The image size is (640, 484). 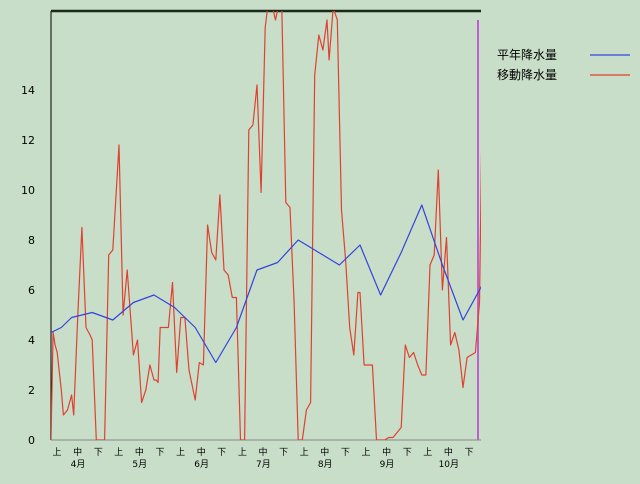 What do you see at coordinates (31, 240) in the screenshot?
I see `y-tick-label: 8` at bounding box center [31, 240].